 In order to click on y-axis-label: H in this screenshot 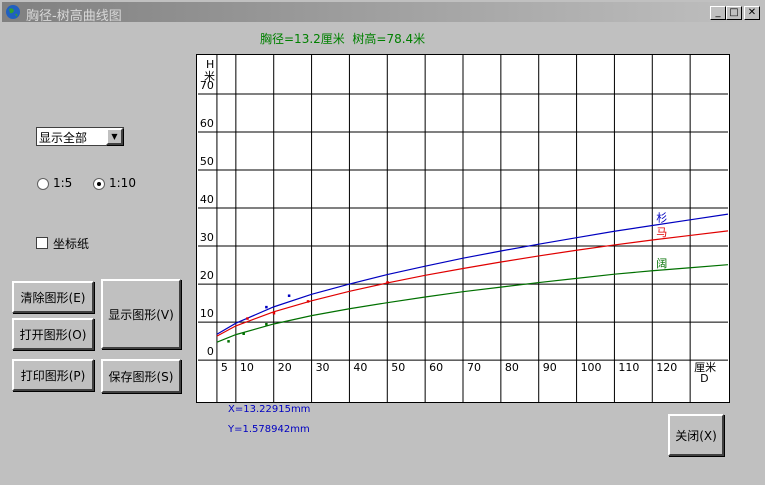, I will do `click(210, 64)`.